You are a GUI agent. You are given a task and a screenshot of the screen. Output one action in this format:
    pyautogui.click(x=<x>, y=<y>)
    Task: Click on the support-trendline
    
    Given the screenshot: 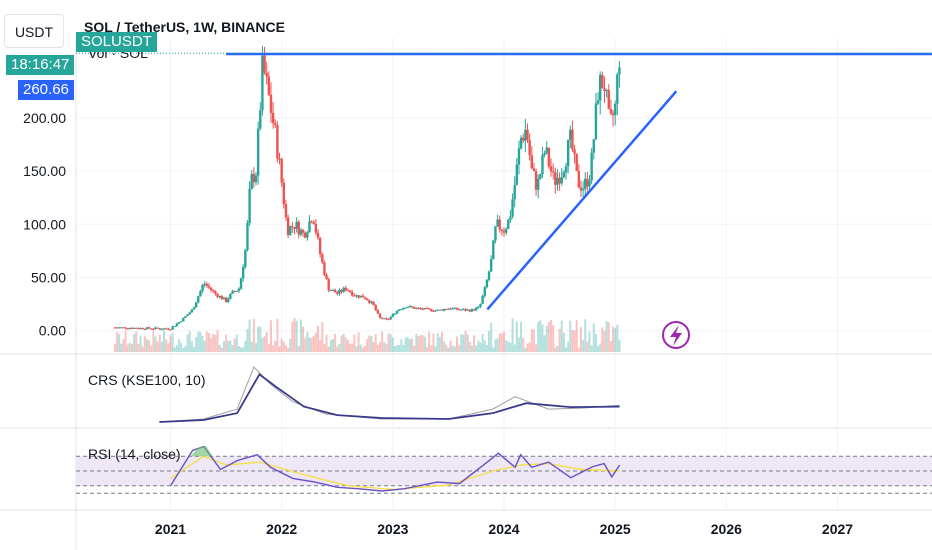 What is the action you would take?
    pyautogui.click(x=582, y=200)
    